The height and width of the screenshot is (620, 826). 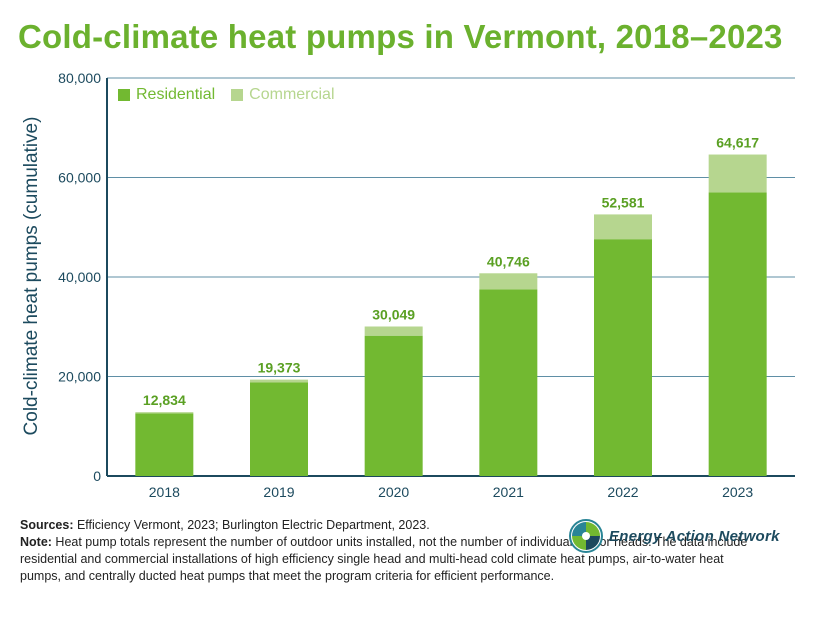 I want to click on energy-action-network-logo: Energy Action Network, so click(x=674, y=536).